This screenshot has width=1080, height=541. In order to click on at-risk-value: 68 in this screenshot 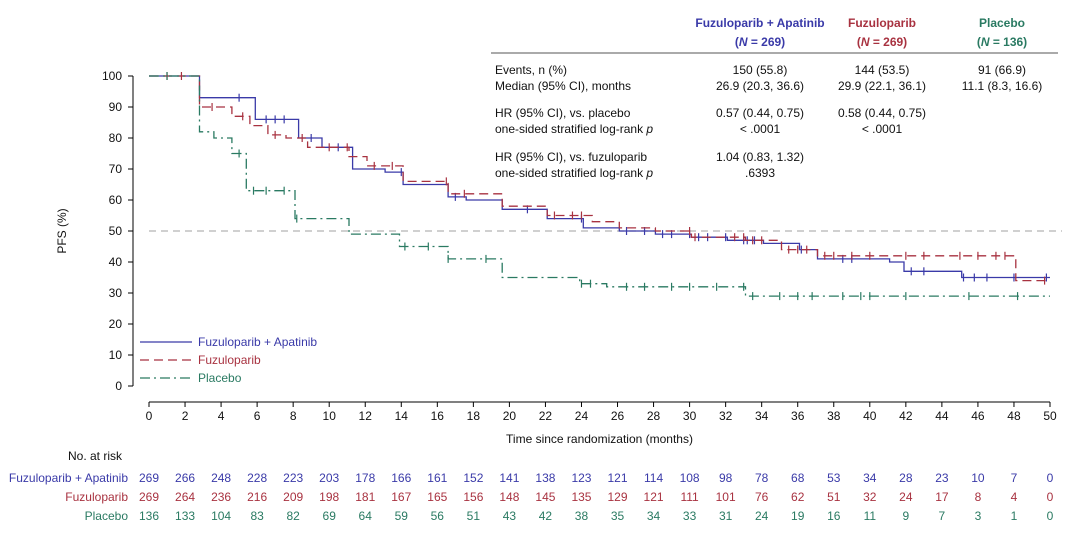, I will do `click(798, 478)`.